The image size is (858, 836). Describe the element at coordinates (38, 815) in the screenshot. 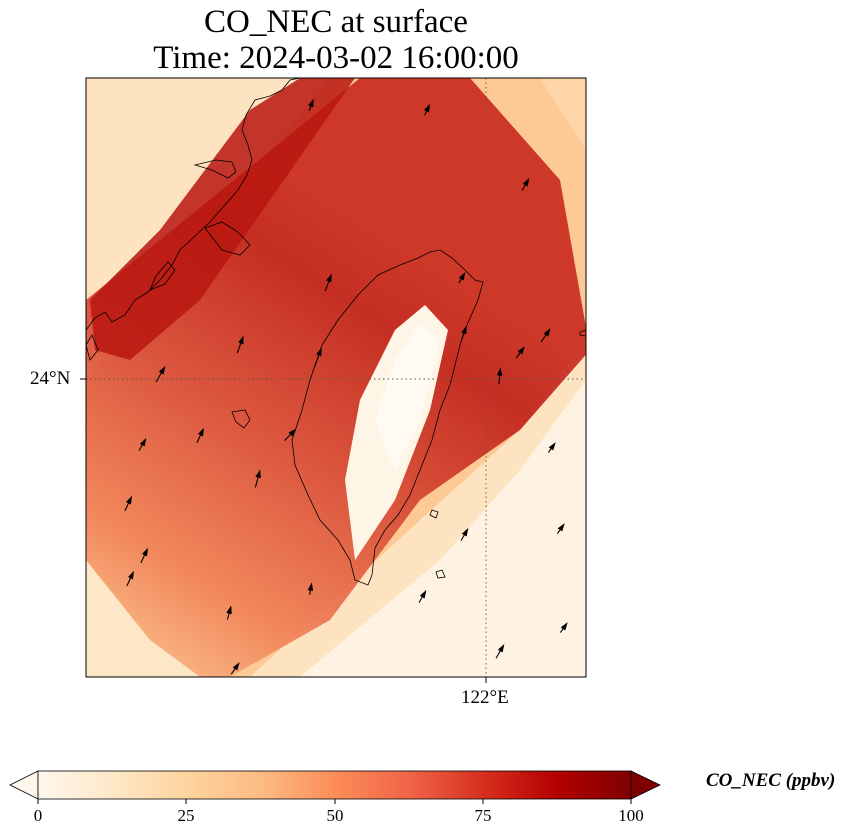

I see `colorbar-tick-label: 0` at that location.